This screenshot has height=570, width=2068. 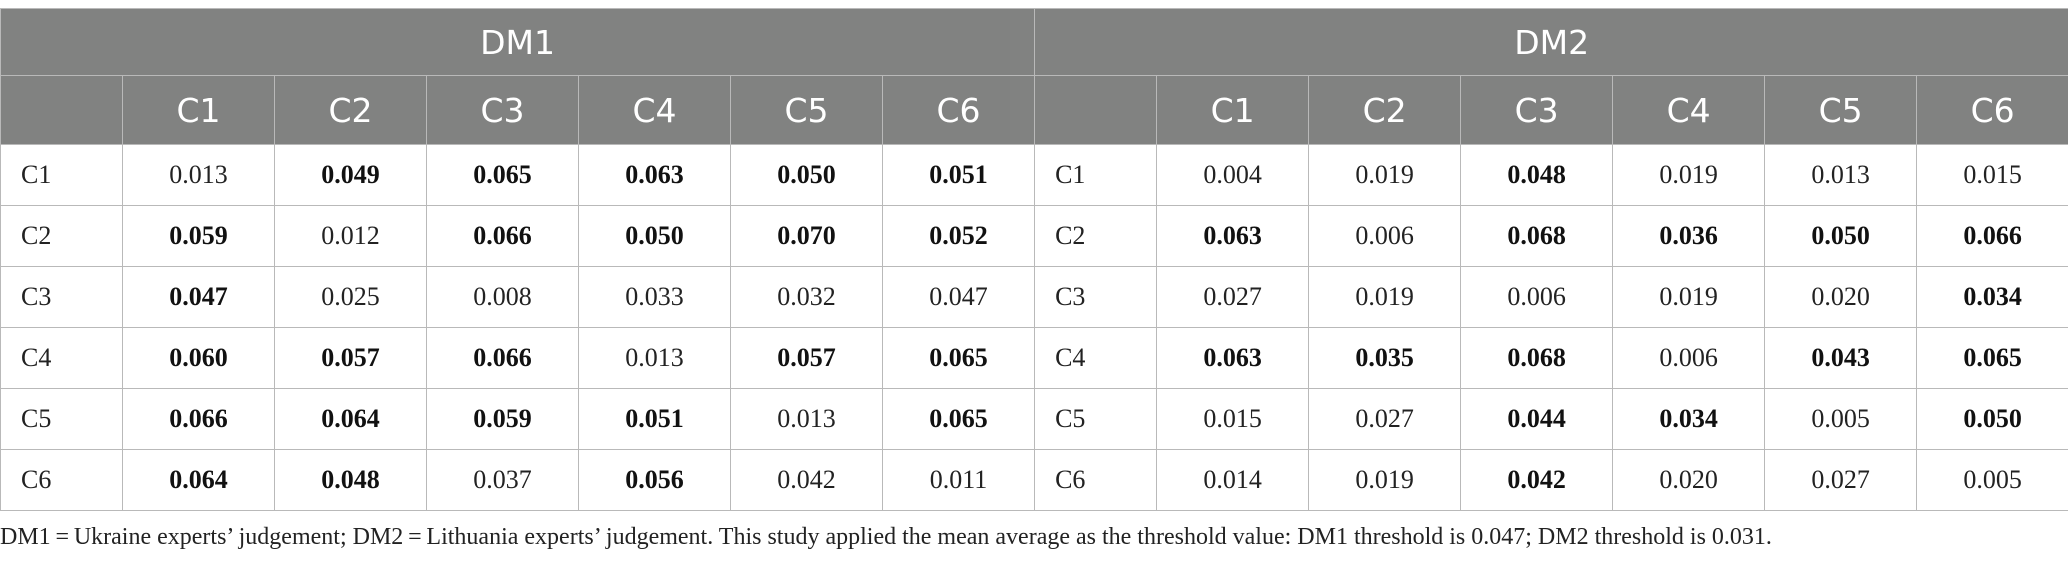 I want to click on dm1-column-header: C2, so click(x=350, y=110).